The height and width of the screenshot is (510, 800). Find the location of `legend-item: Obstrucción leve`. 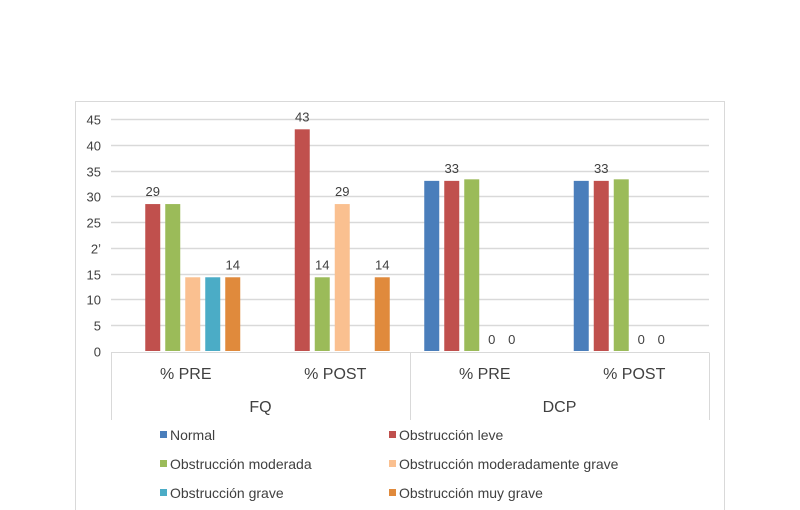

legend-item: Obstrucción leve is located at coordinates (446, 435).